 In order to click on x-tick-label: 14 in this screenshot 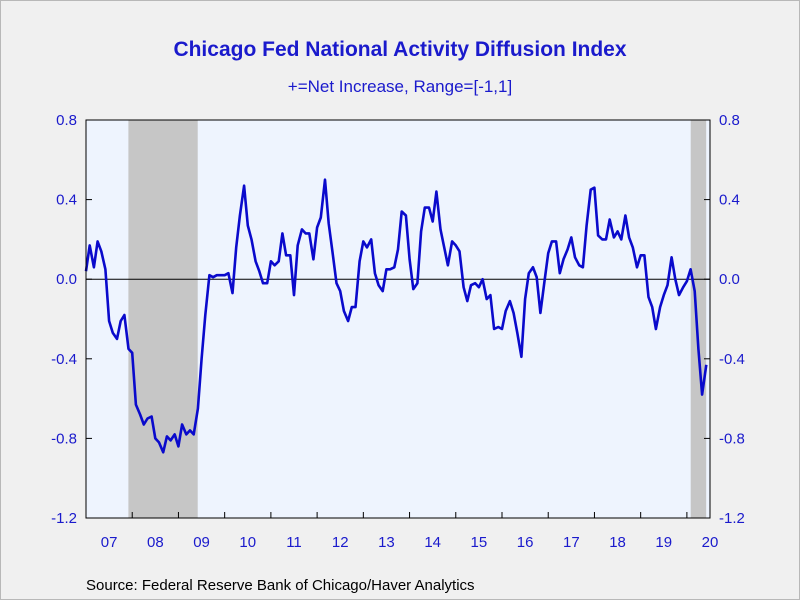, I will do `click(432, 542)`.